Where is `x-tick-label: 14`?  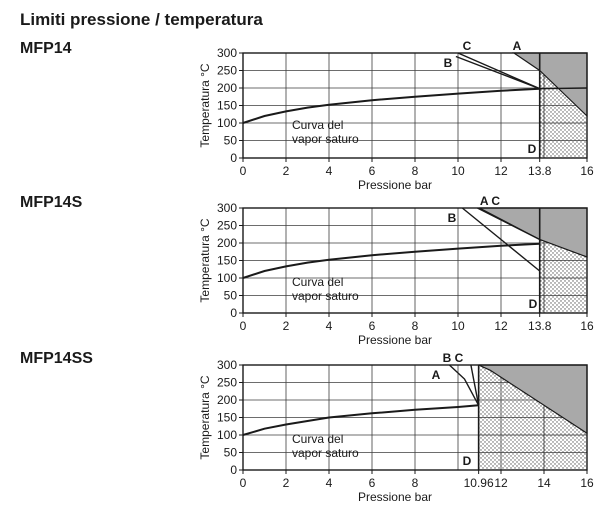
x-tick-label: 14 is located at coordinates (544, 483).